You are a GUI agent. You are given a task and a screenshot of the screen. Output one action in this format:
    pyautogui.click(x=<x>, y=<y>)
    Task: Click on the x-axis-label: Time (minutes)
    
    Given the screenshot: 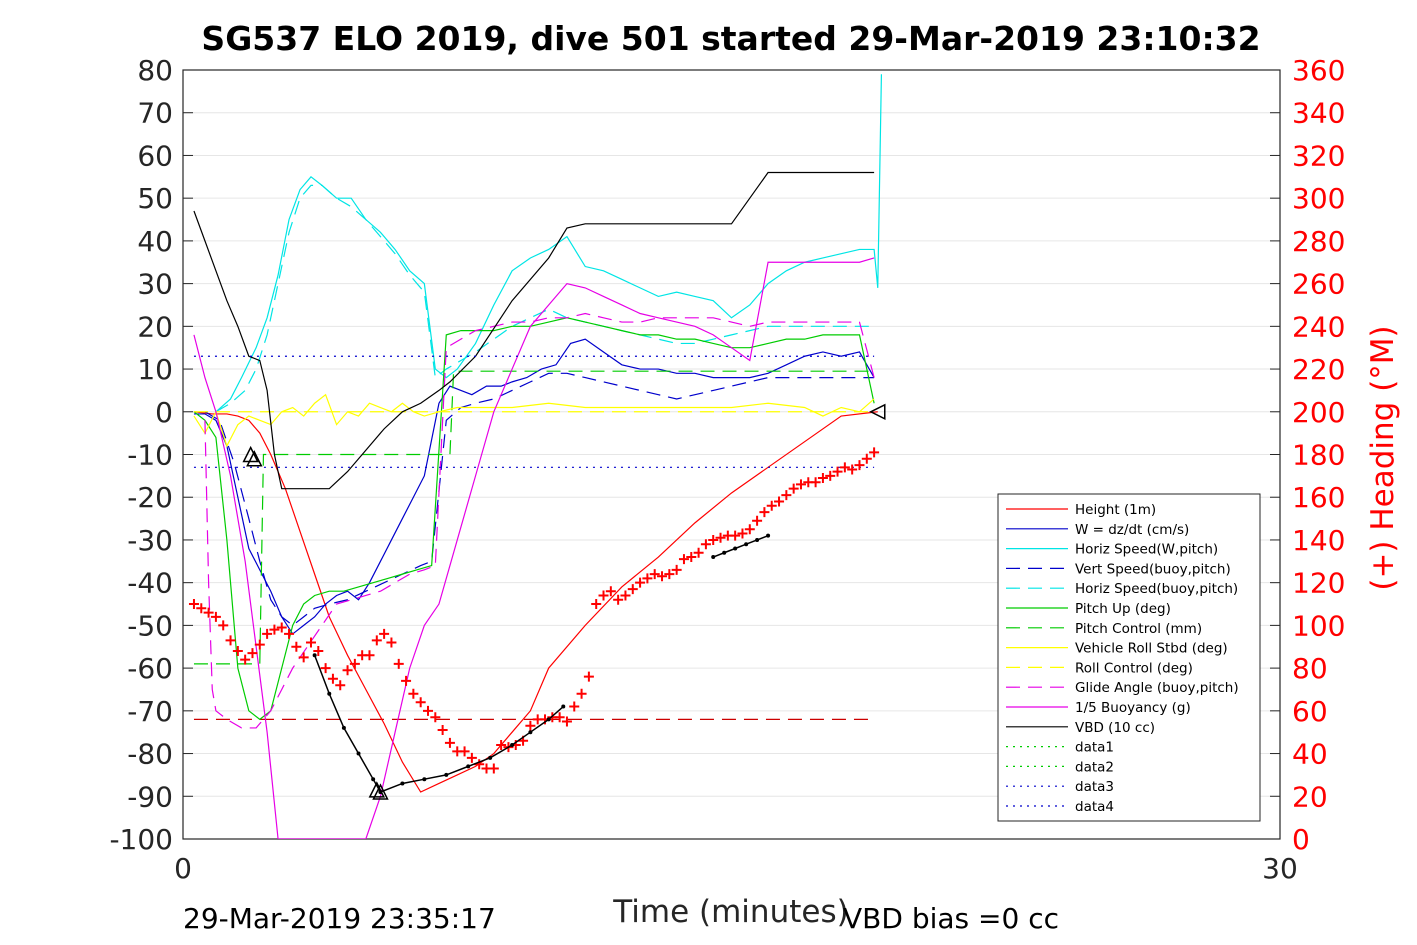 What is the action you would take?
    pyautogui.click(x=730, y=912)
    